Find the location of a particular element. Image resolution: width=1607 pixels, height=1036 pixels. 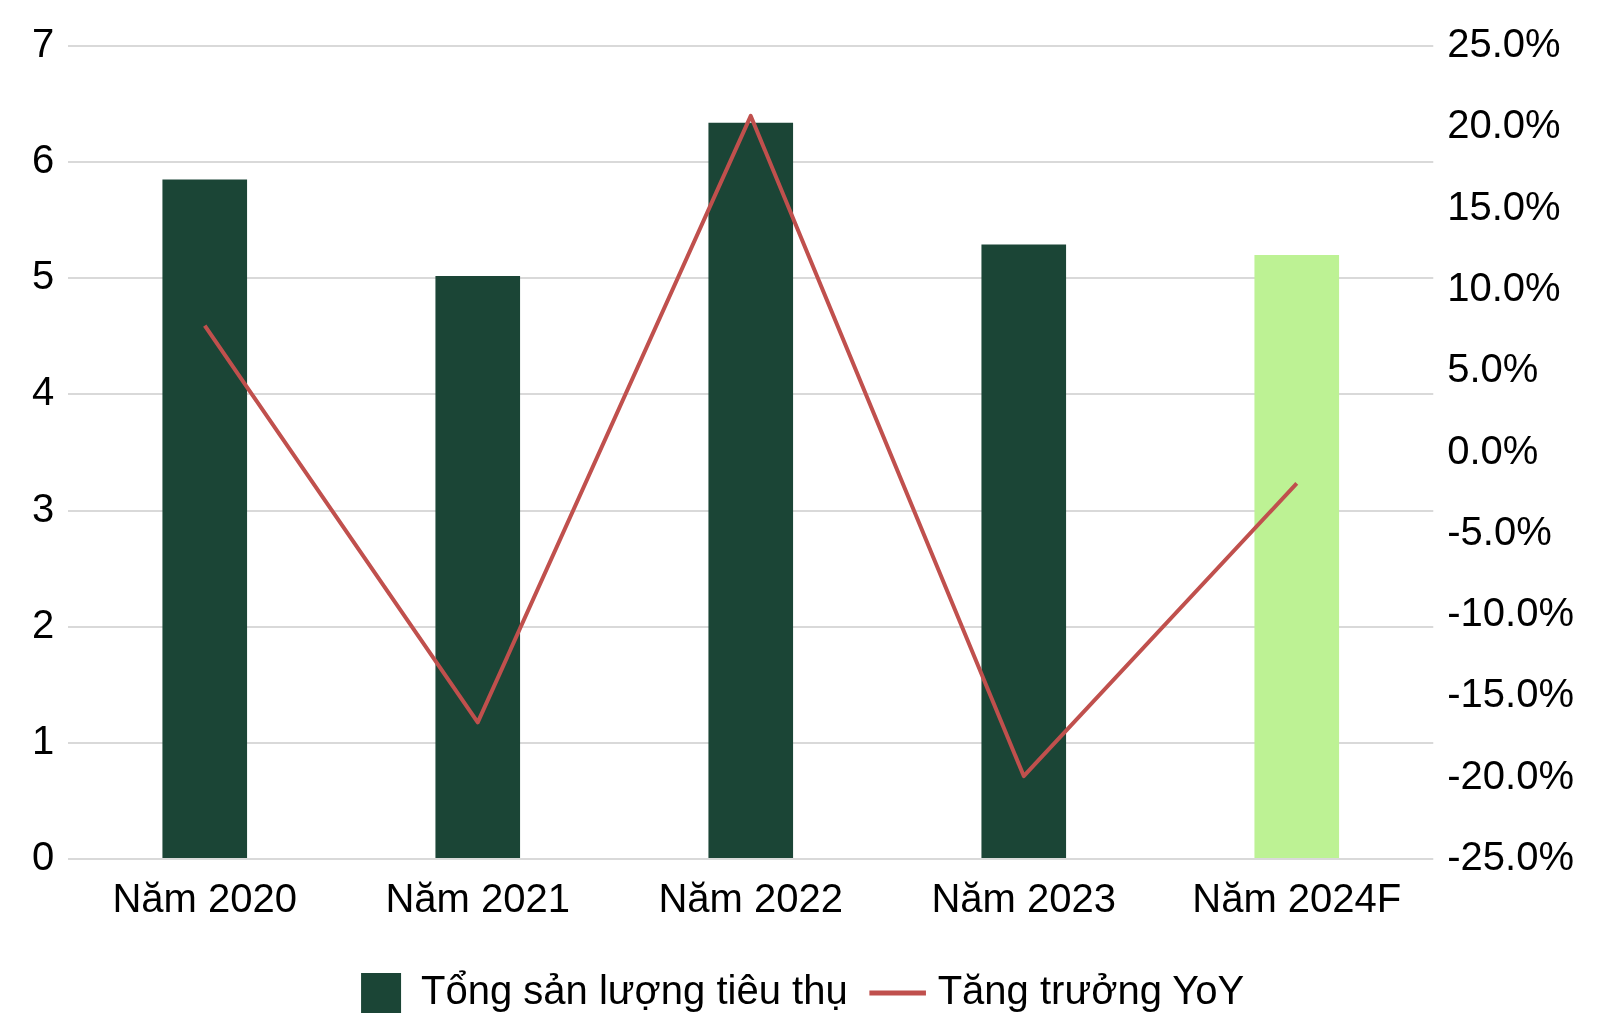

y-tick-label: 4 is located at coordinates (43, 391).